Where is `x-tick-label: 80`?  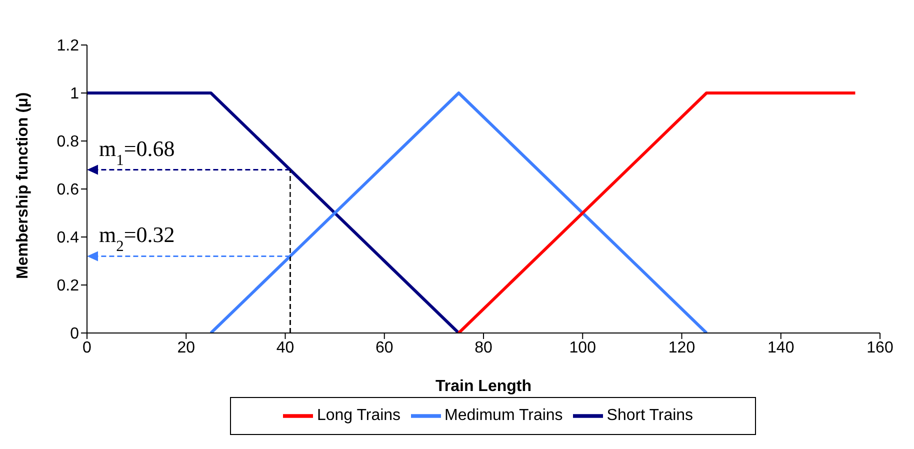 x-tick-label: 80 is located at coordinates (483, 347).